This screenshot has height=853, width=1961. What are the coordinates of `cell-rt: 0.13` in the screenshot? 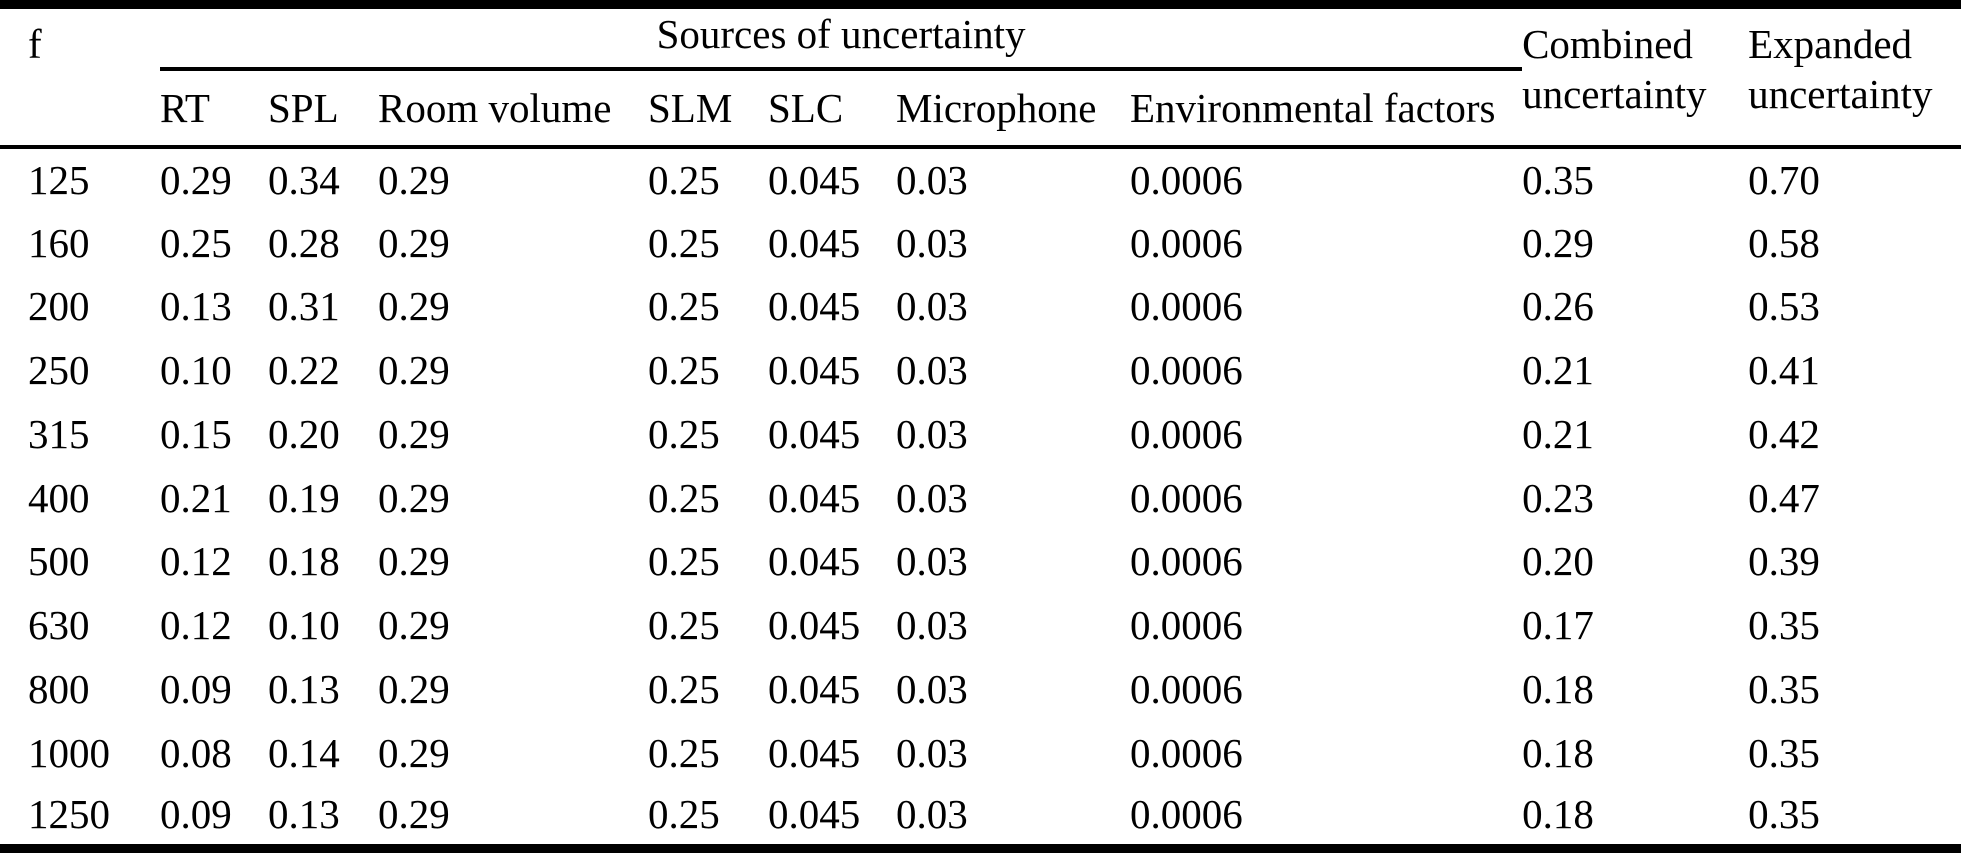 It's located at (196, 306).